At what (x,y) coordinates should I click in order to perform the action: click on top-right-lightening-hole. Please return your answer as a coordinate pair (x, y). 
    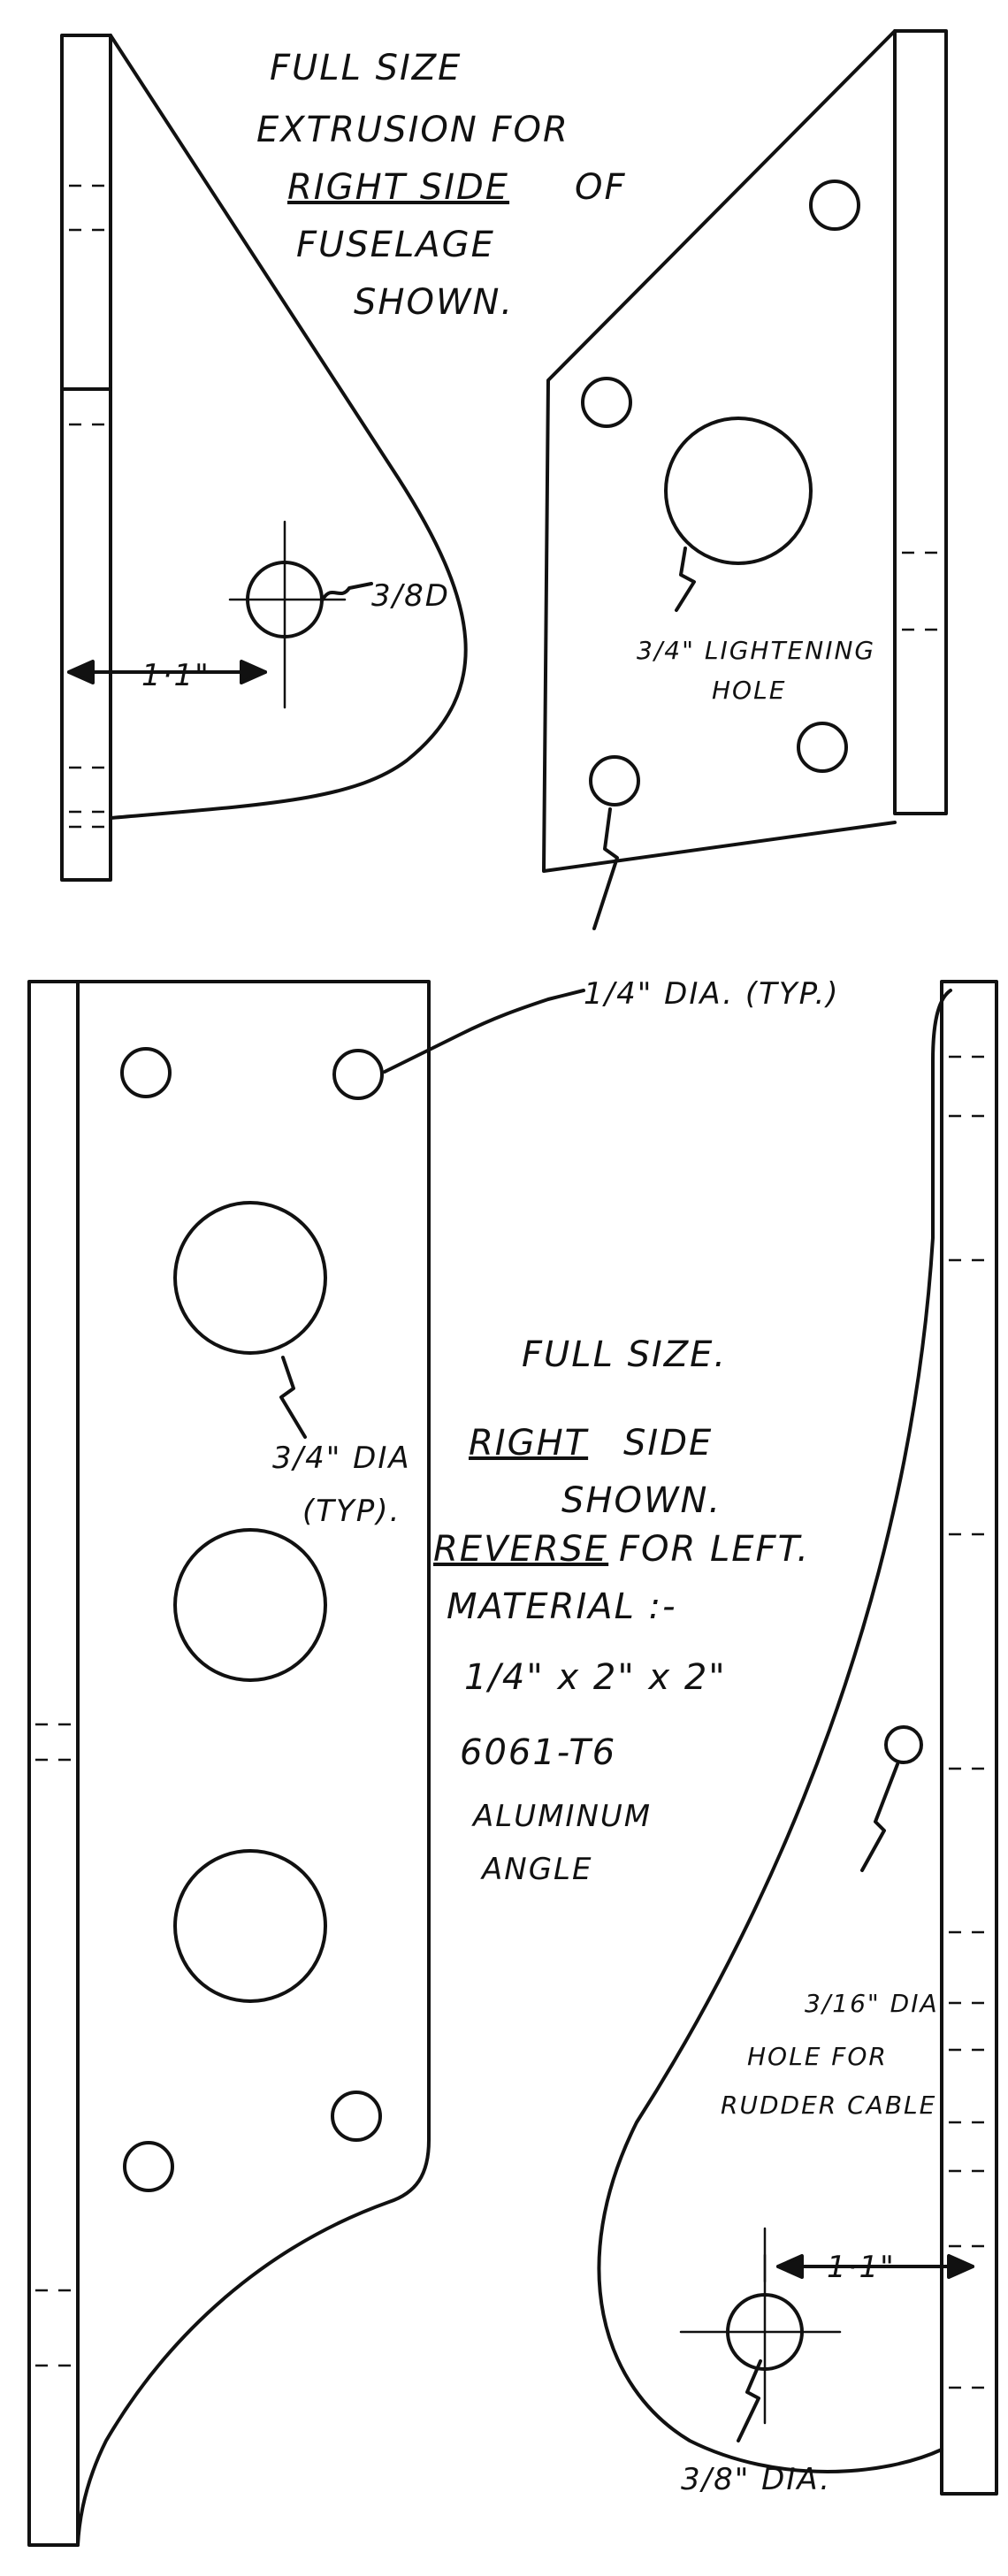
    Looking at the image, I should click on (738, 491).